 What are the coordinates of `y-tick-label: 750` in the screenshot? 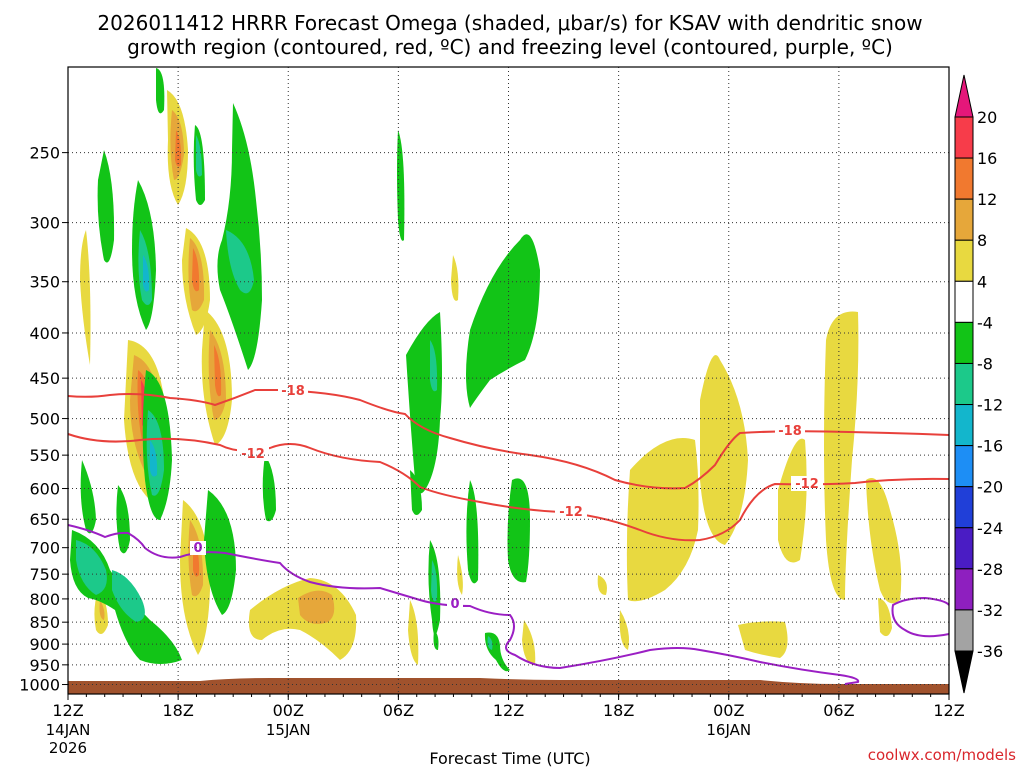 It's located at (44, 574).